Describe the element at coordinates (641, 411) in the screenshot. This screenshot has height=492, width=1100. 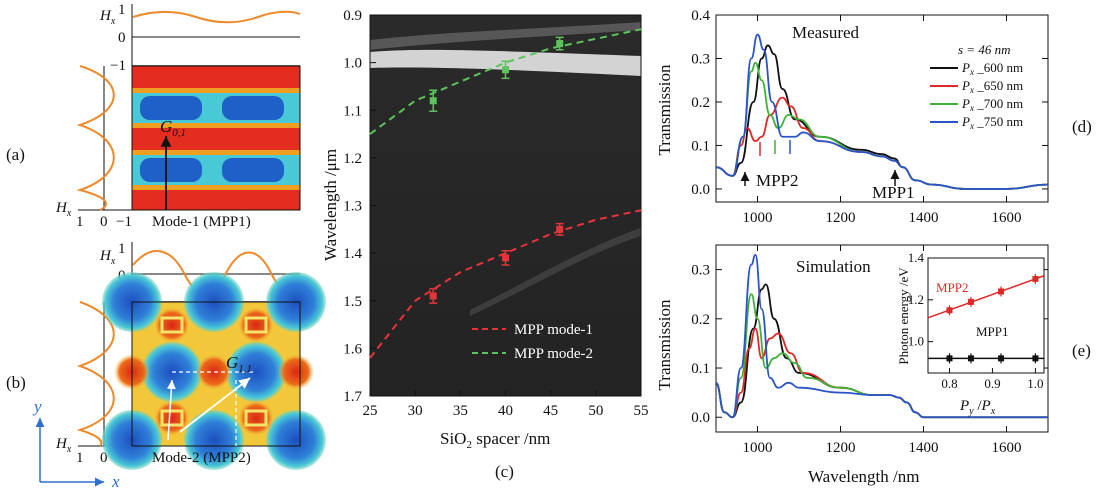
I see `c-xtick-label: 55` at that location.